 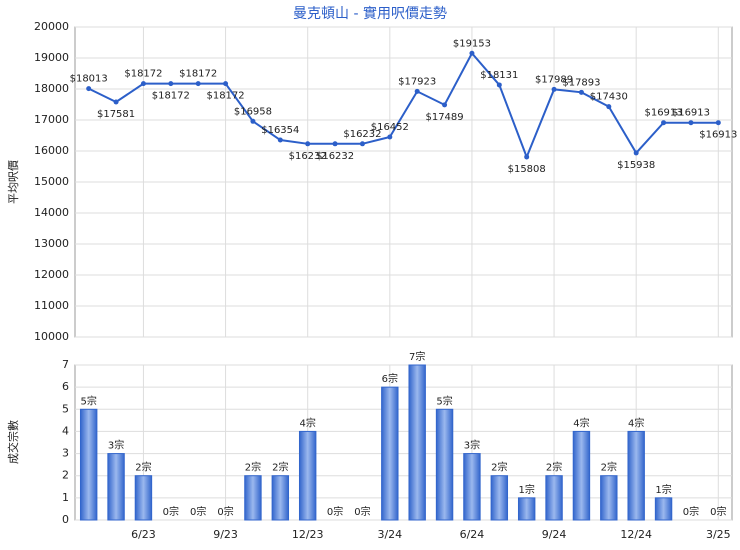 I want to click on y-tick-label: 16000, so click(x=51, y=150).